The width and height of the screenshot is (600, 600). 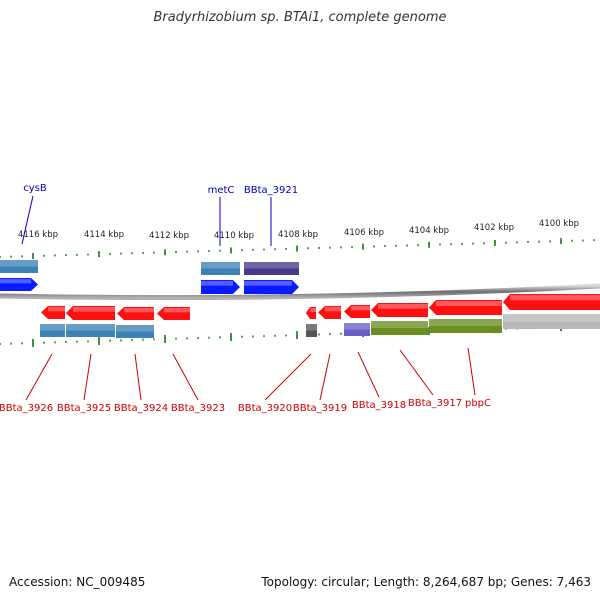 What do you see at coordinates (38, 235) in the screenshot?
I see `scale-label-4116-kbp: 4116 kbp` at bounding box center [38, 235].